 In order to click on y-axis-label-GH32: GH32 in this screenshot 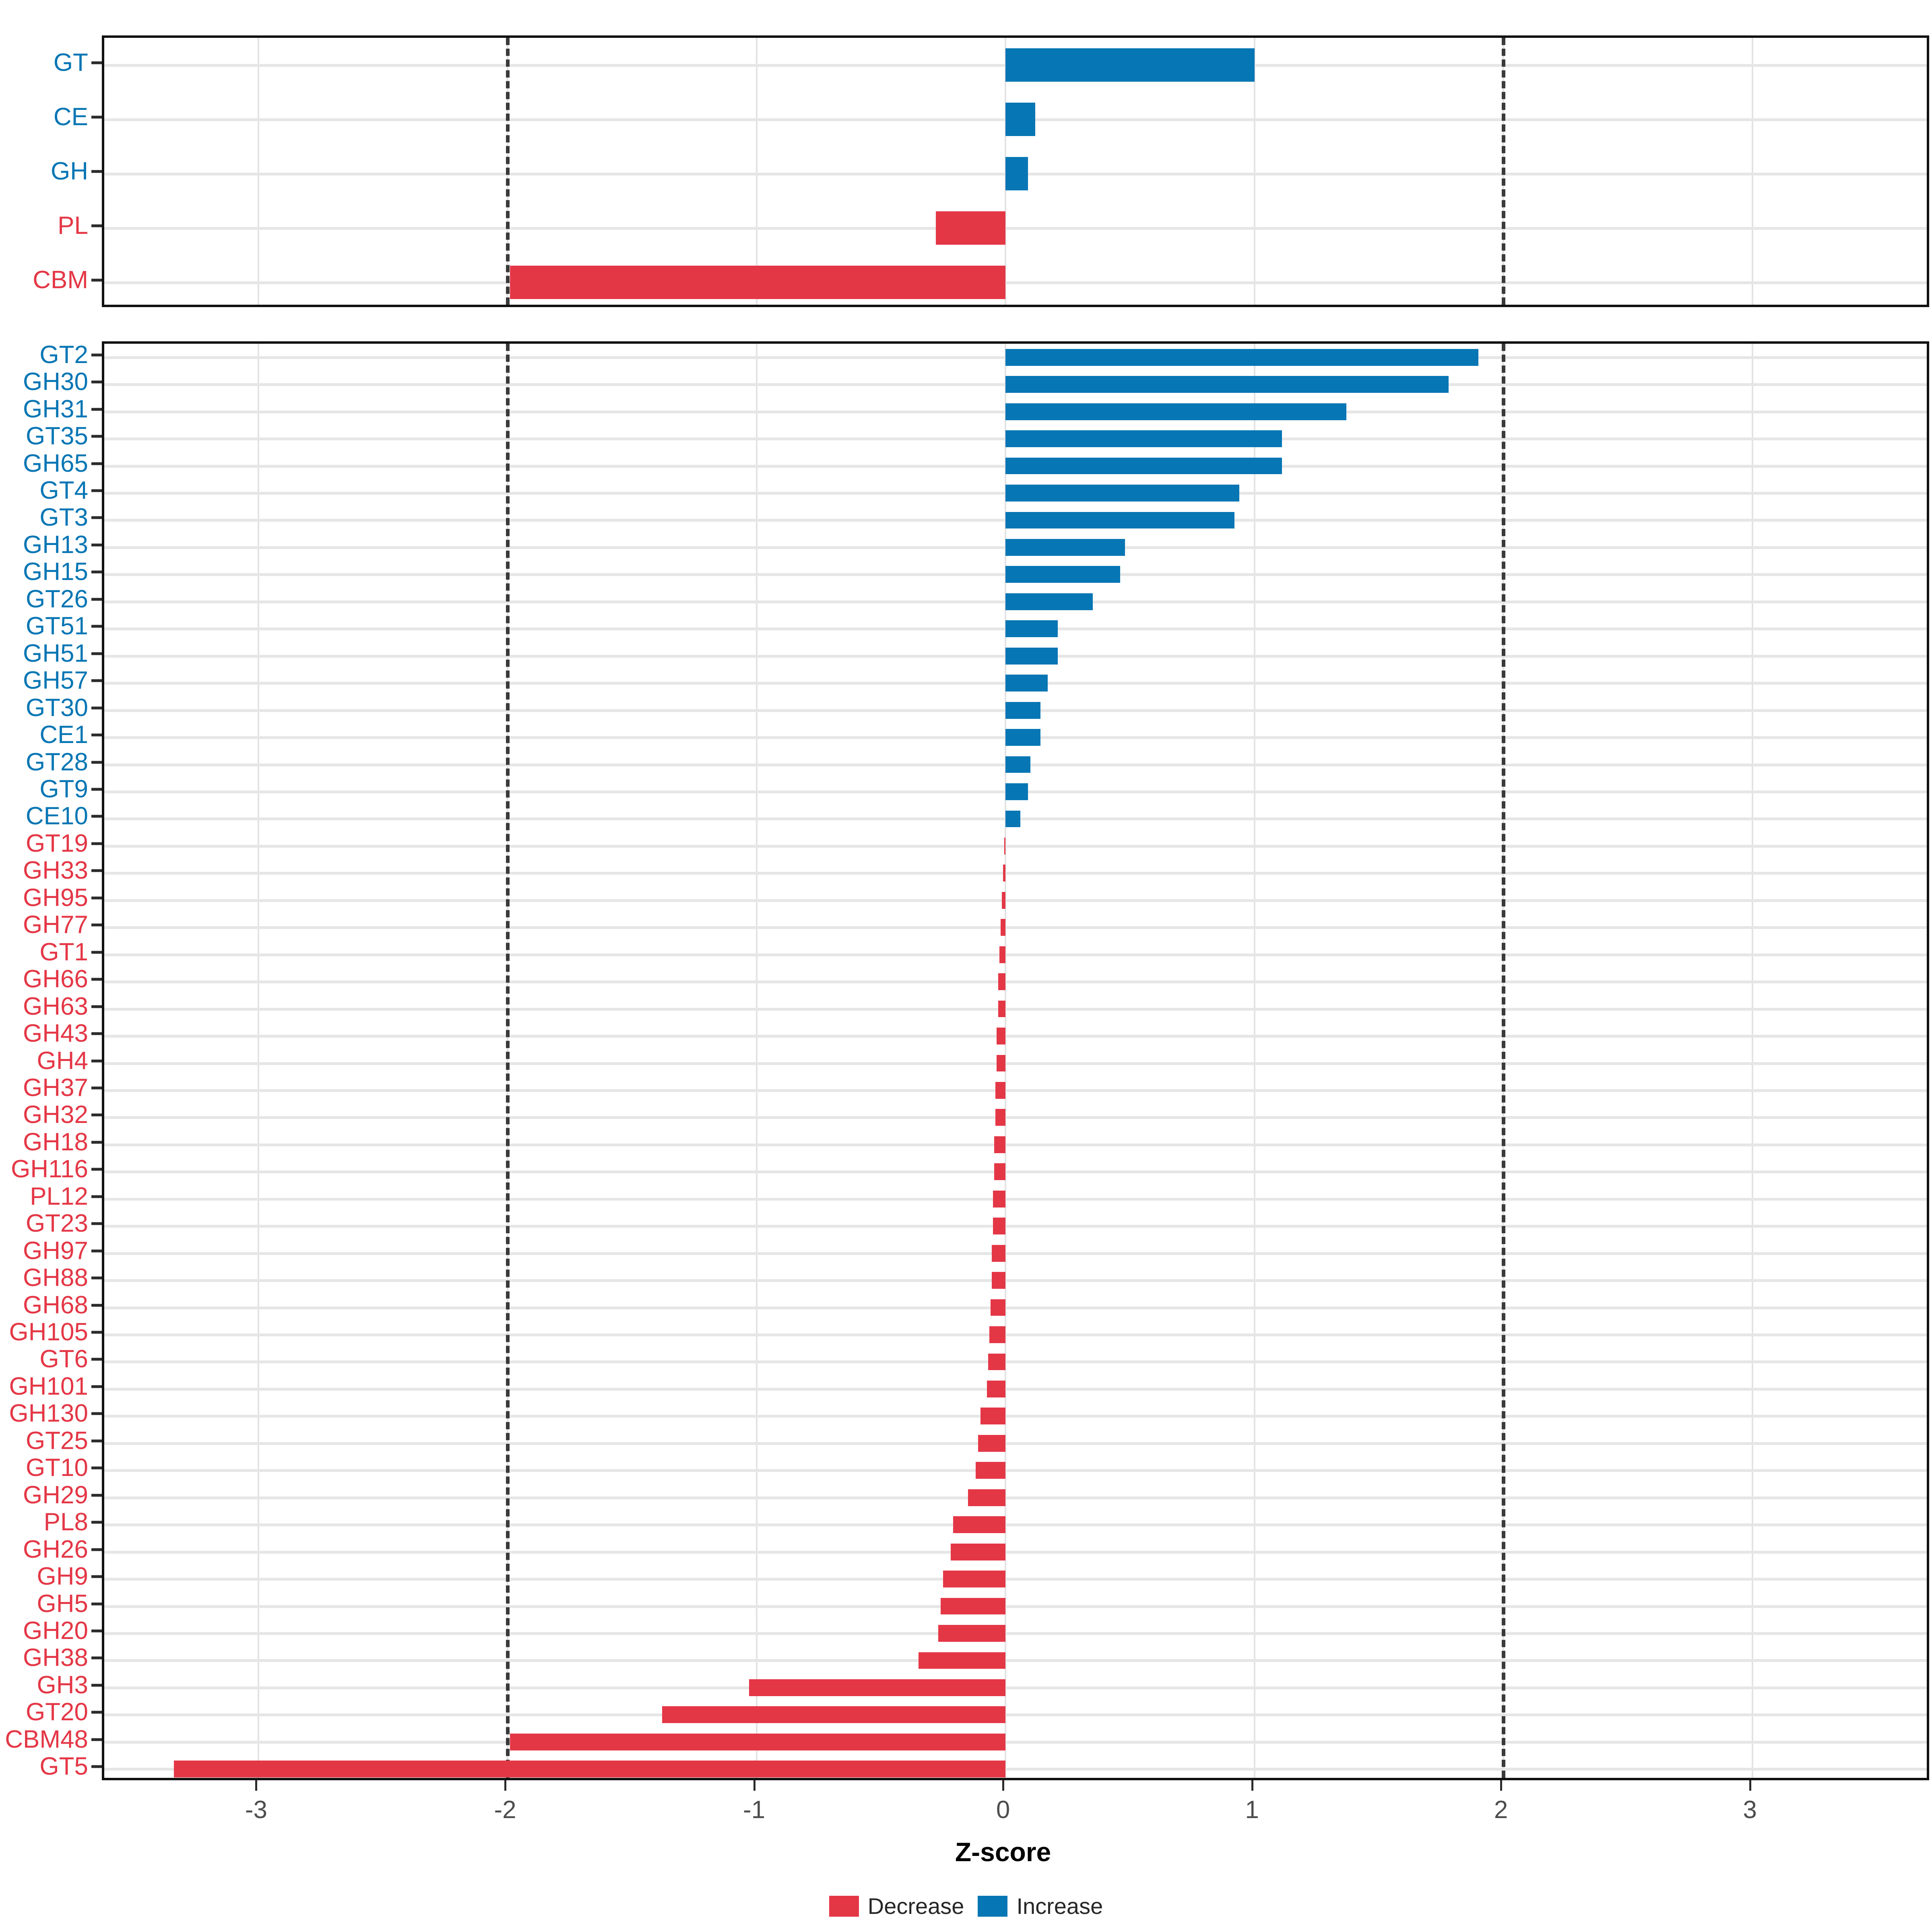, I will do `click(55, 1115)`.